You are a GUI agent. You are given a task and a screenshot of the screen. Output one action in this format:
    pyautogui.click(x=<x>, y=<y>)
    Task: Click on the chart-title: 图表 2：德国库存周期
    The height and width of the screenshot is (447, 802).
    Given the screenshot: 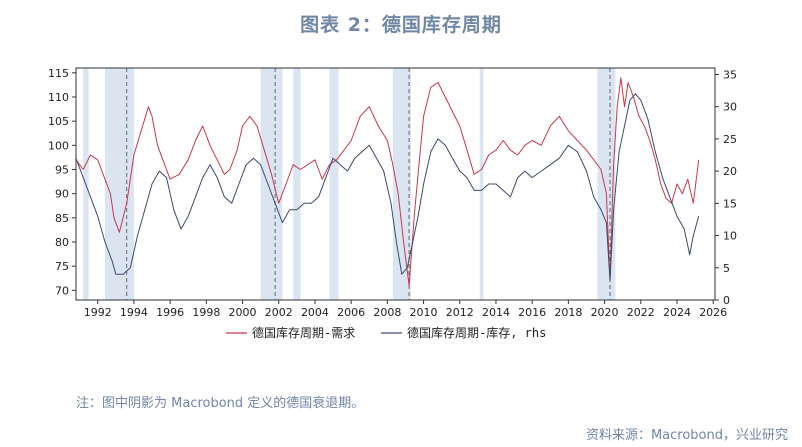 What is the action you would take?
    pyautogui.click(x=401, y=25)
    